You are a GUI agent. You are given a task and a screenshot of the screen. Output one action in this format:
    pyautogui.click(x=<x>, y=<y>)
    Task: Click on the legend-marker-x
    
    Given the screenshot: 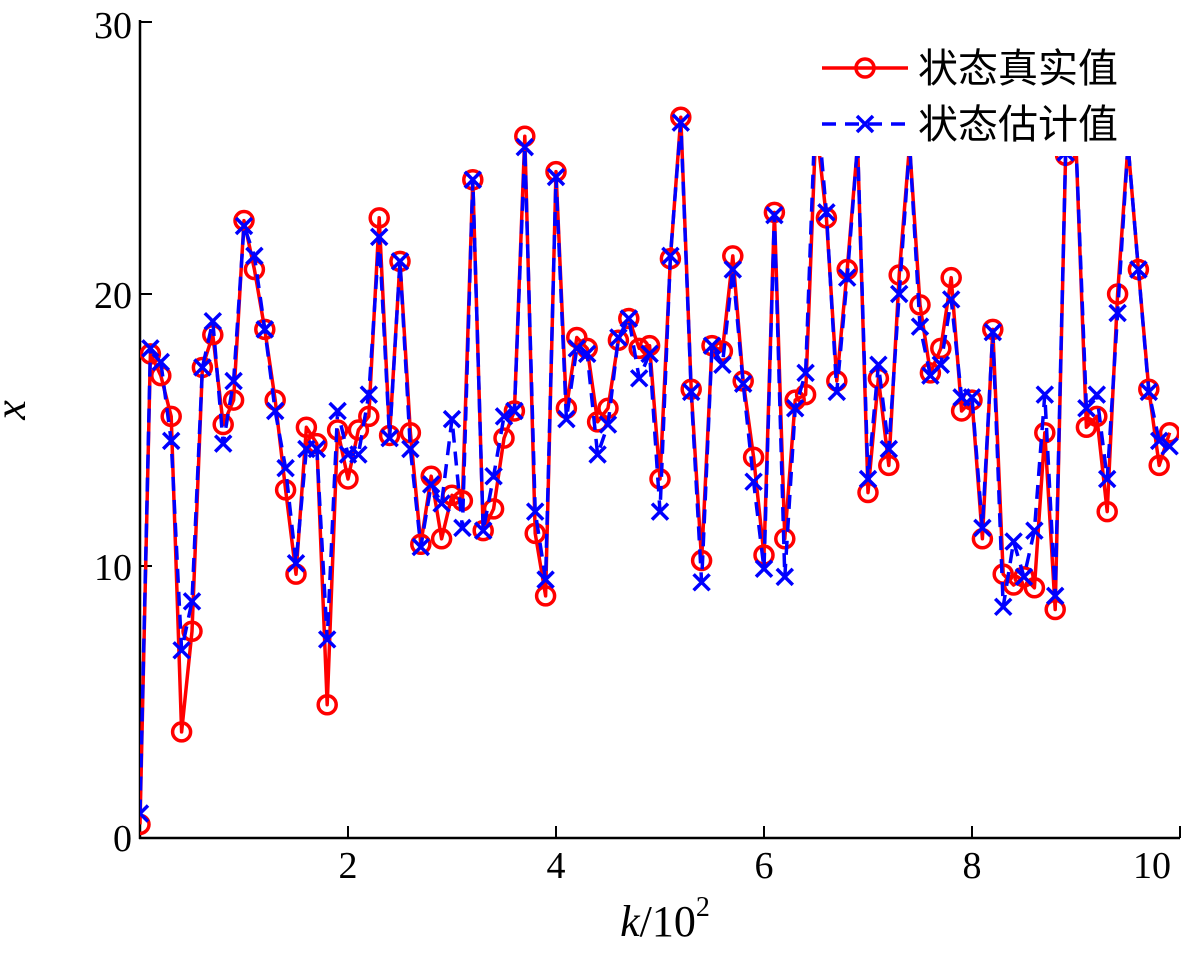 What is the action you would take?
    pyautogui.click(x=865, y=124)
    